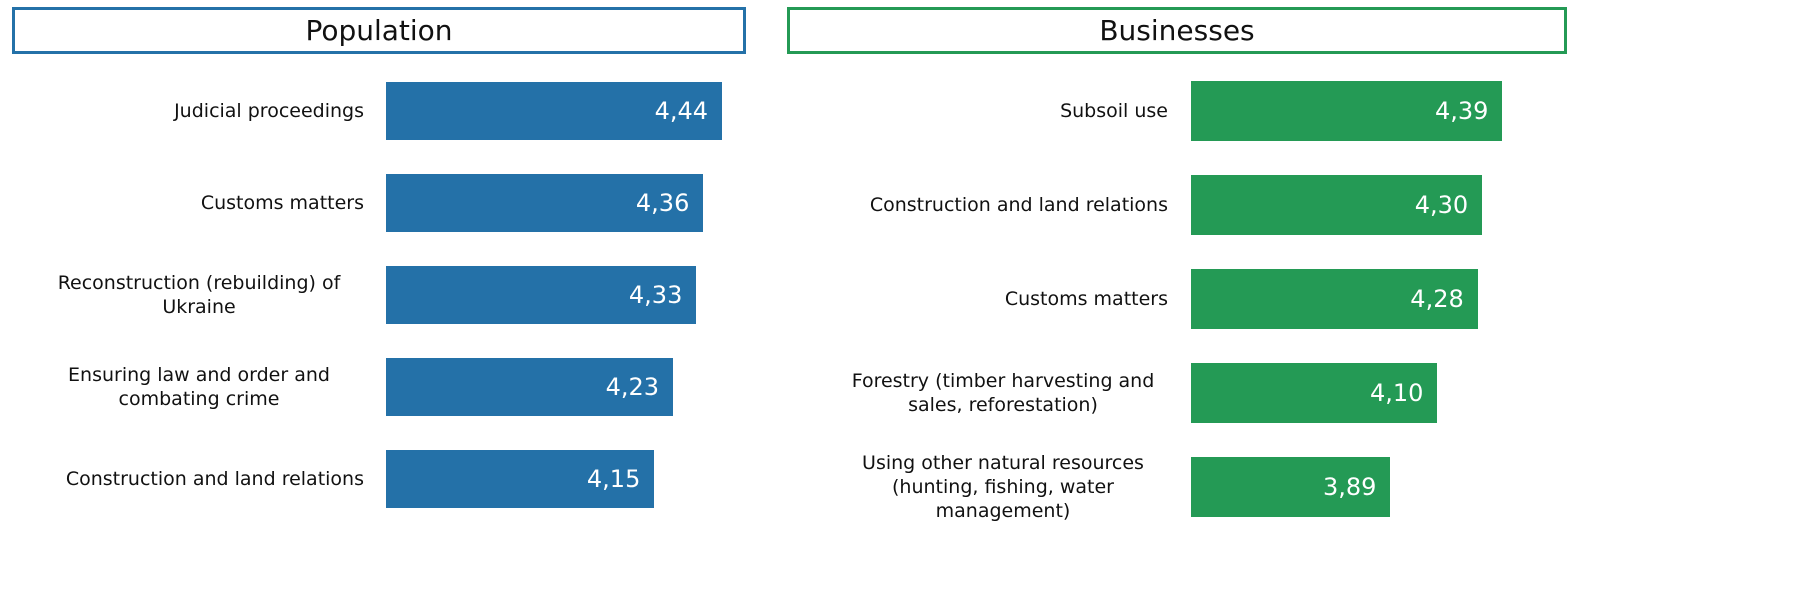  Describe the element at coordinates (199, 295) in the screenshot. I see `category-label: Reconstruction (rebuilding) of Ukraine` at that location.